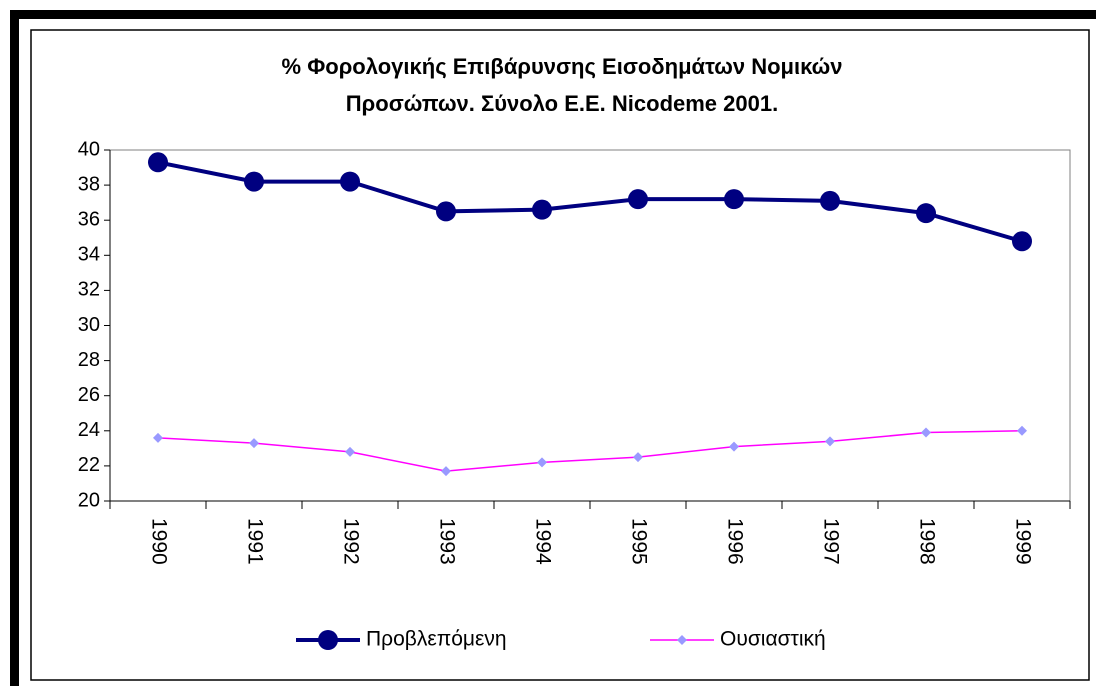 This screenshot has height=686, width=1096. Describe the element at coordinates (89, 360) in the screenshot. I see `y-tick-label: 28` at that location.